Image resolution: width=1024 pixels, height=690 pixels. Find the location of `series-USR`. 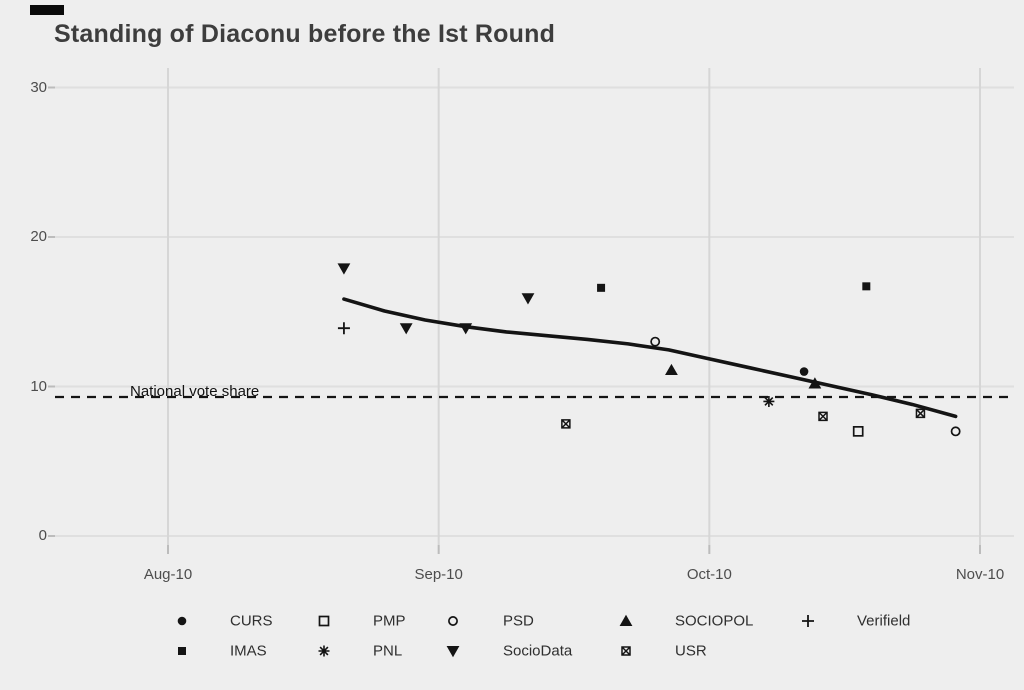

series-USR is located at coordinates (743, 418).